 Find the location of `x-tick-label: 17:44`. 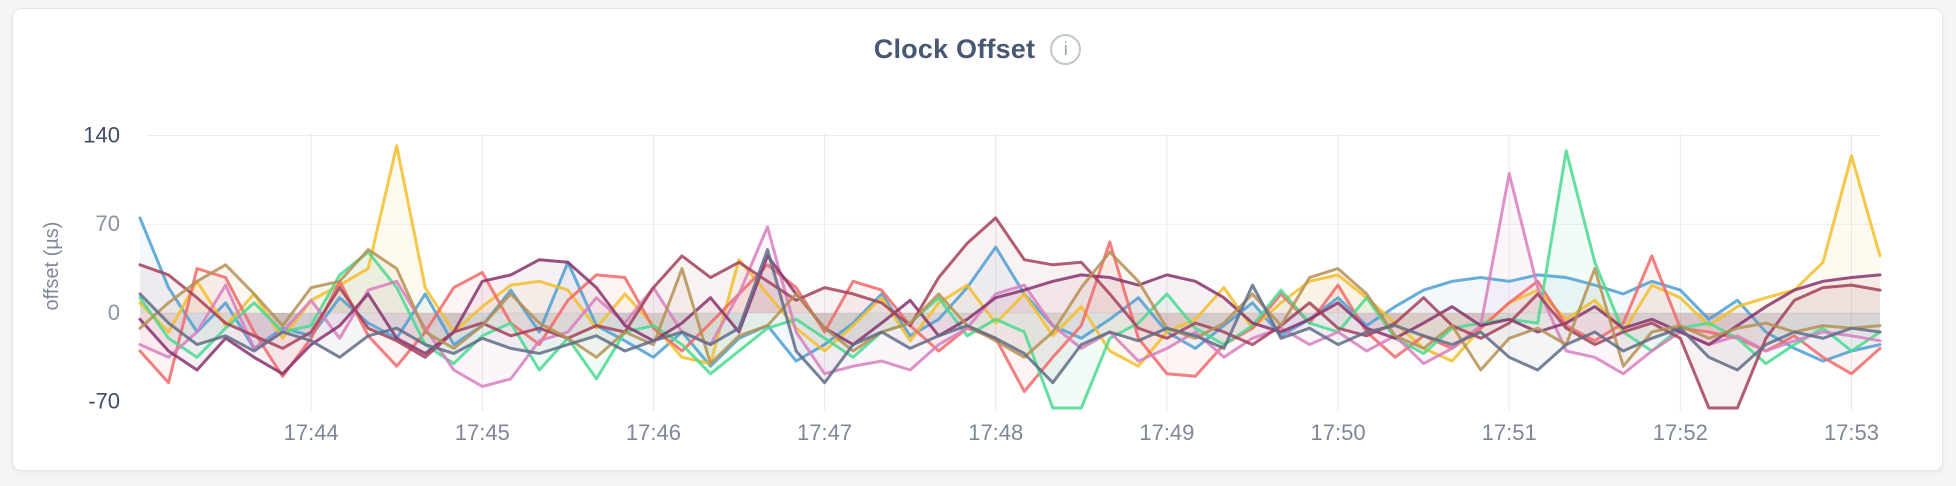

x-tick-label: 17:44 is located at coordinates (311, 432).